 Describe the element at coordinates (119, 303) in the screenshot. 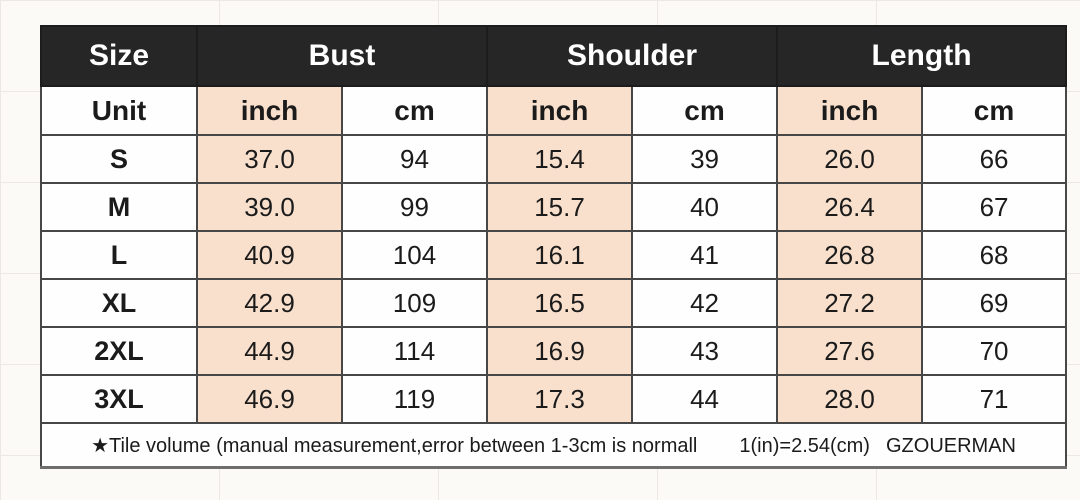

I see `size-cell: XL` at that location.